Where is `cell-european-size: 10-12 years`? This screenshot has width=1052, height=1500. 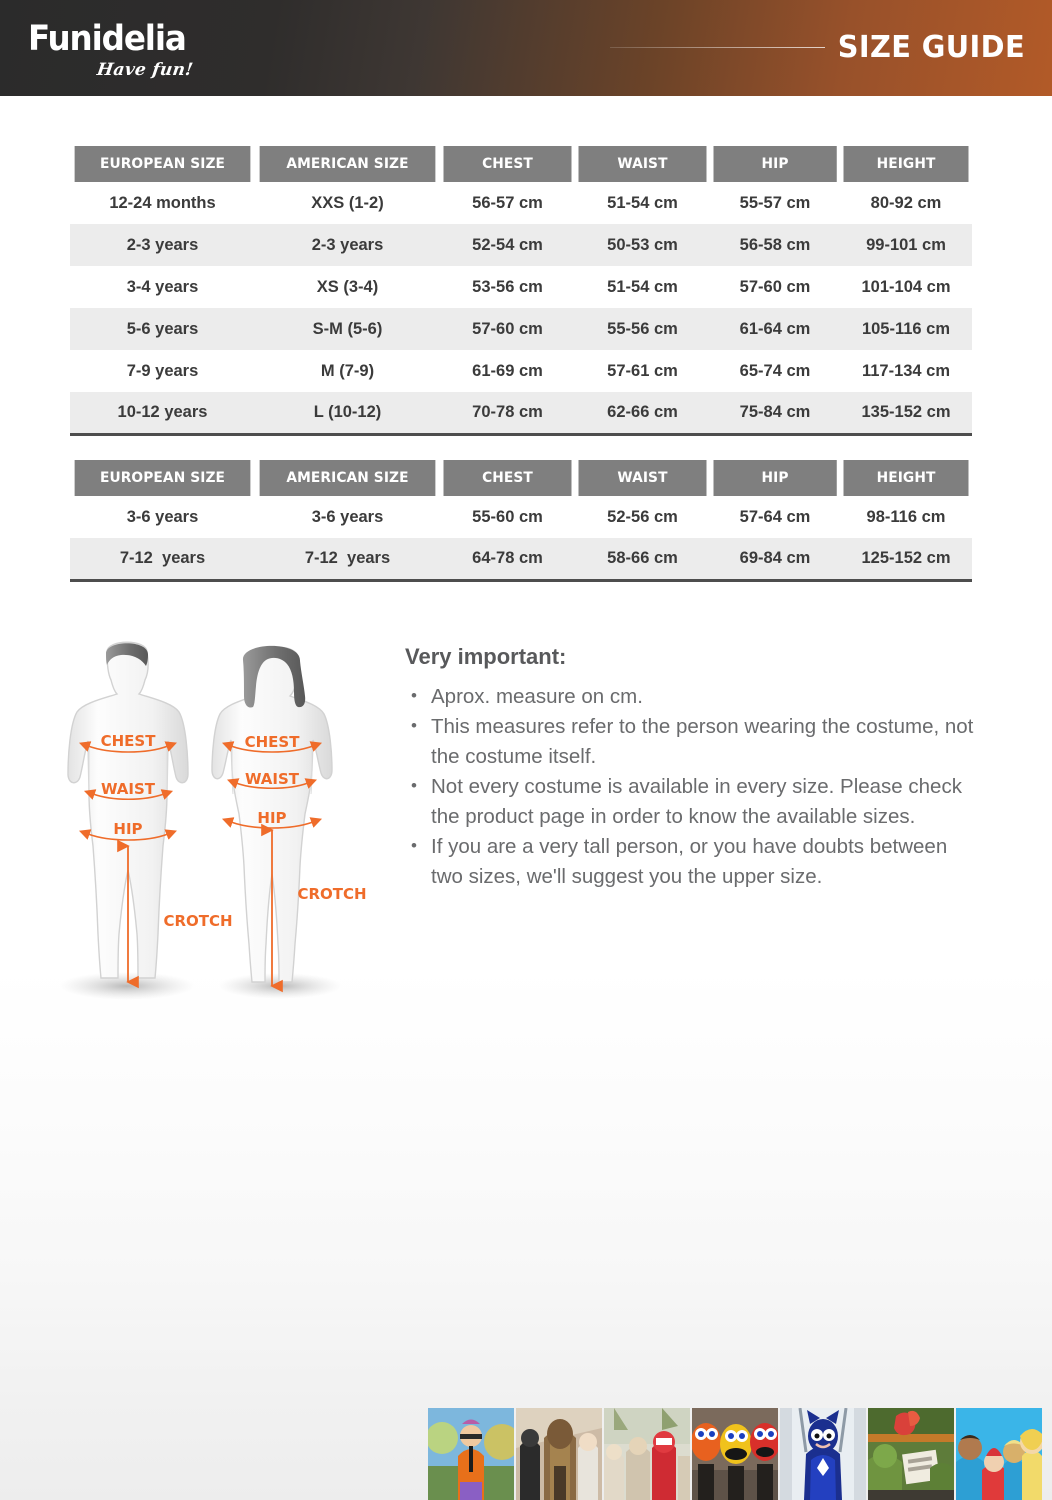
cell-european-size: 10-12 years is located at coordinates (162, 413).